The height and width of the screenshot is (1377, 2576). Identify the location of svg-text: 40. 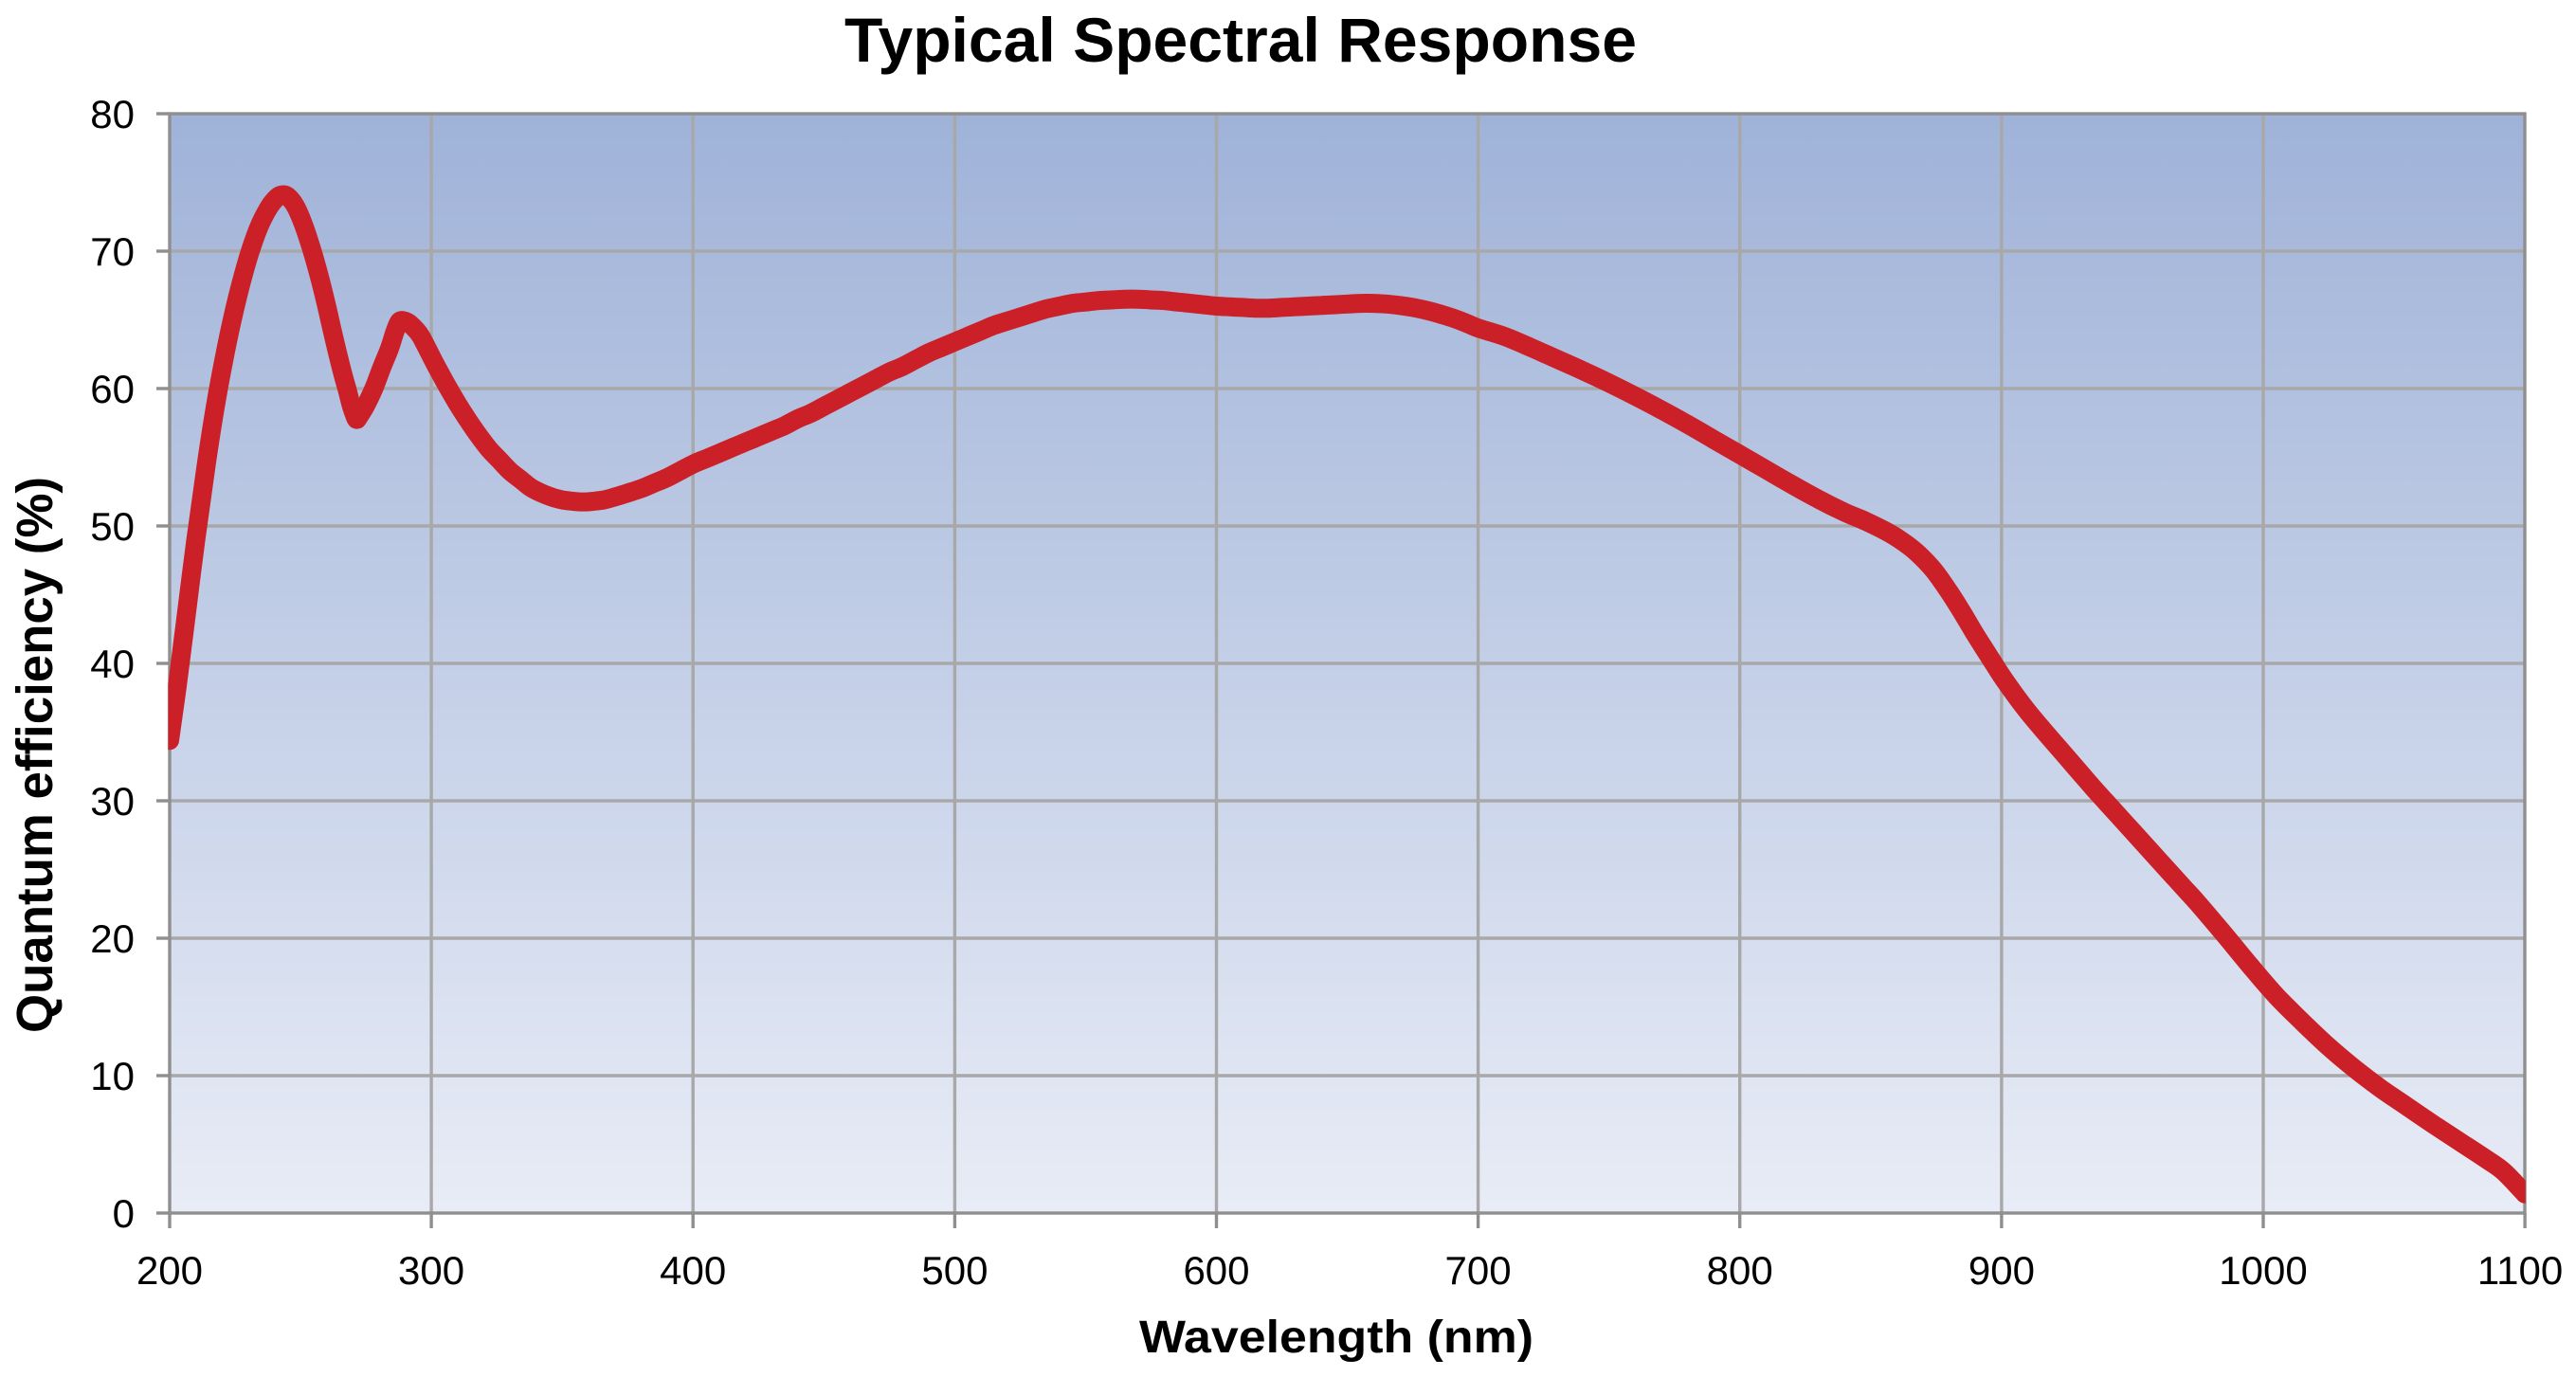
(112, 664).